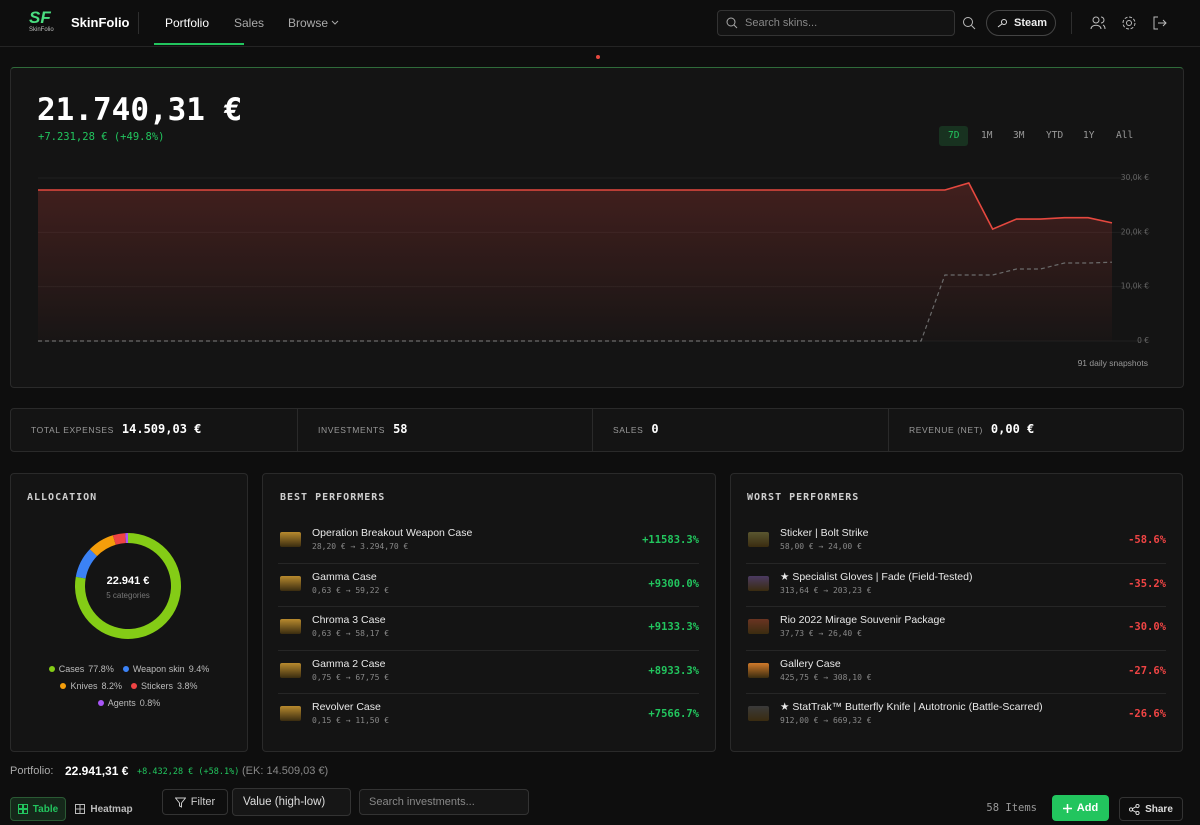 The image size is (1200, 825). I want to click on footer-value: 22.941,31 €, so click(97, 771).